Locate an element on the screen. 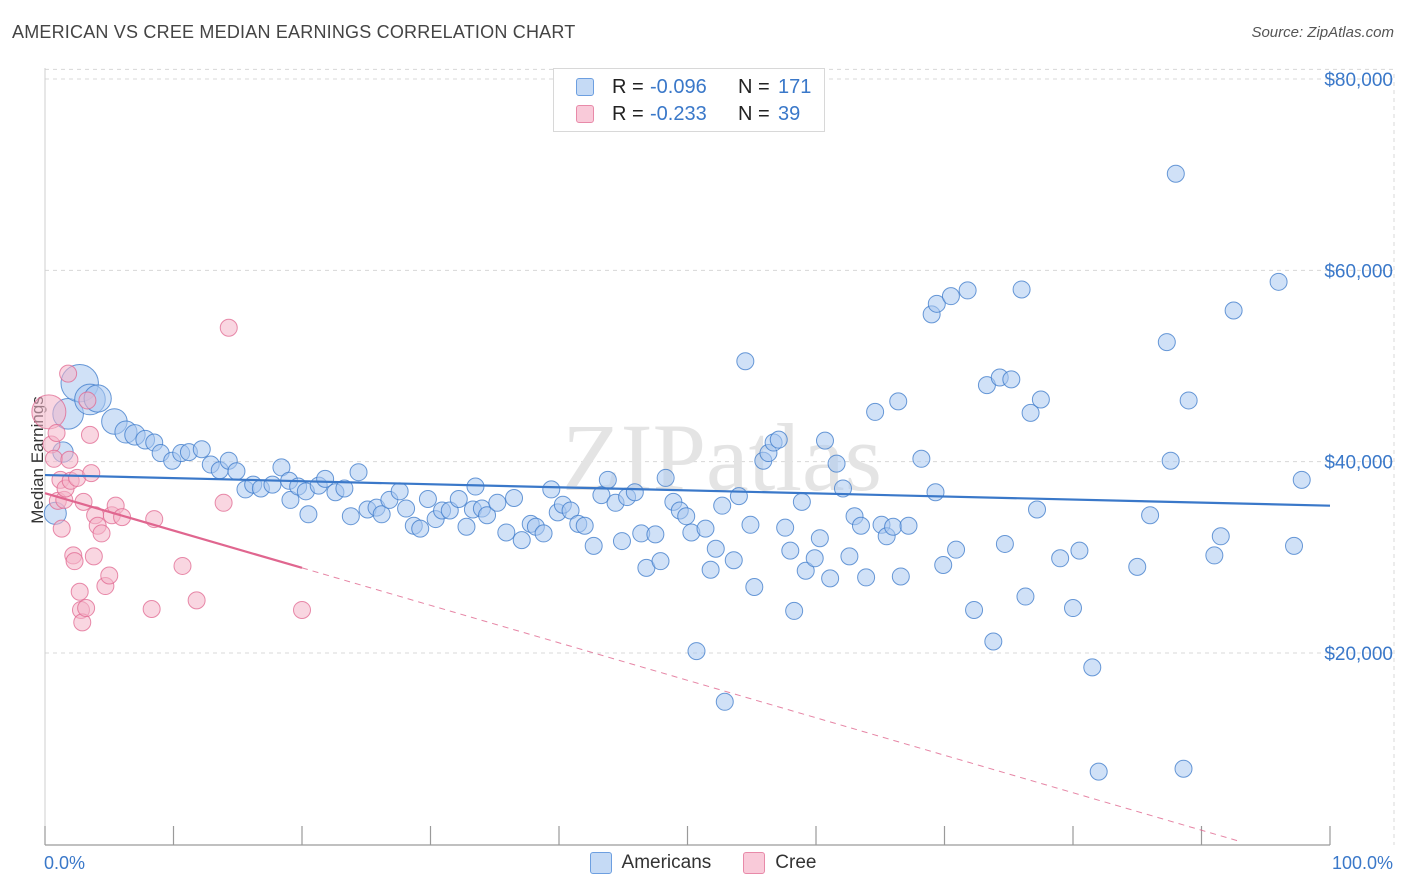 This screenshot has width=1406, height=892. n-value: 171 is located at coordinates (795, 86).